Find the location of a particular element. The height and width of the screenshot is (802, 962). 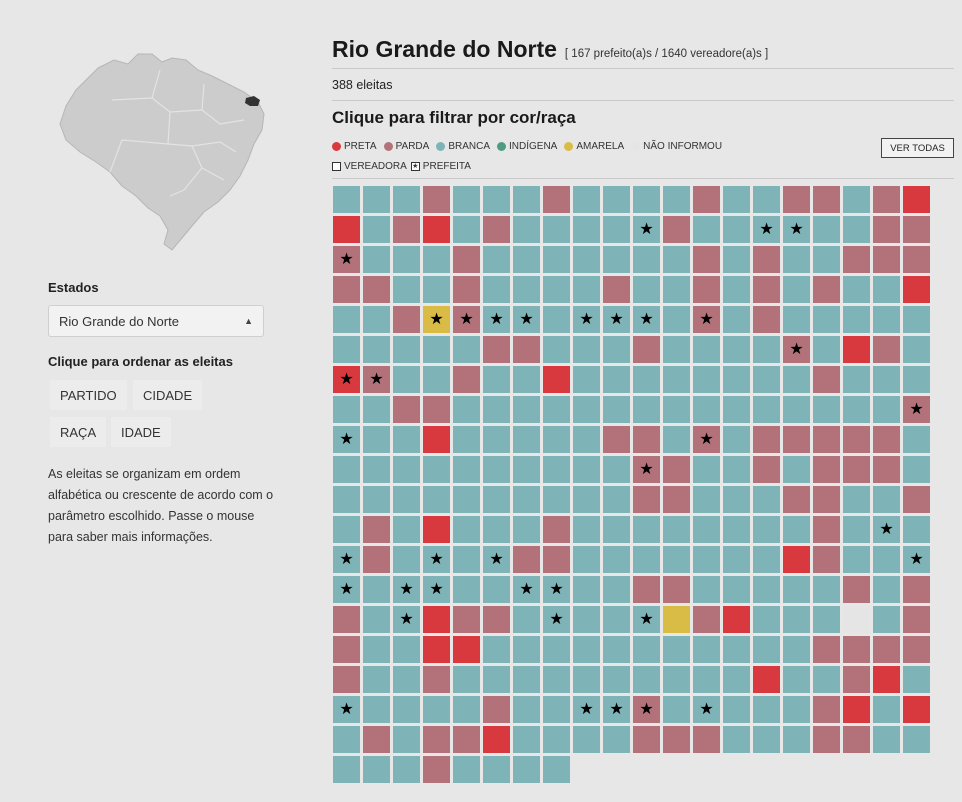

state-select: Rio Grande do Norte ▲︎ is located at coordinates (156, 321).